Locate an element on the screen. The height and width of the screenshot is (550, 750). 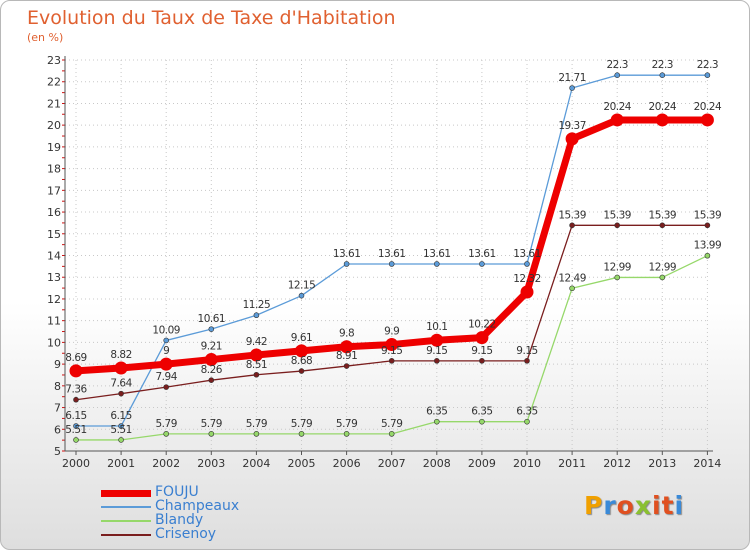
x-tick-label: 2004 is located at coordinates (256, 463).